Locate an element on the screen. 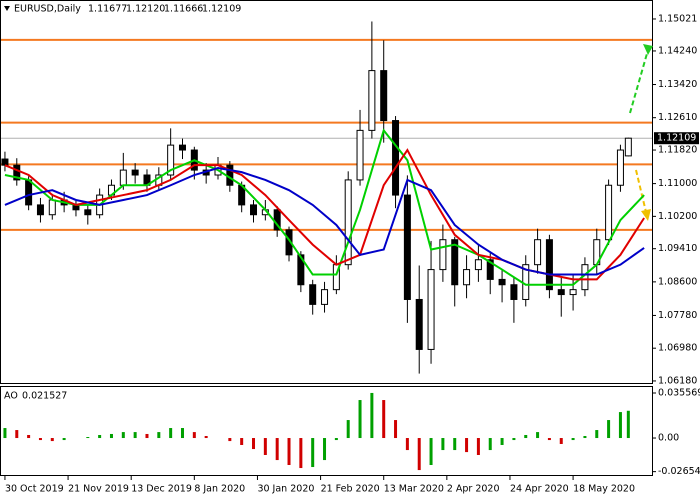  x-tick-label: 8 Jan 2020 is located at coordinates (219, 489).